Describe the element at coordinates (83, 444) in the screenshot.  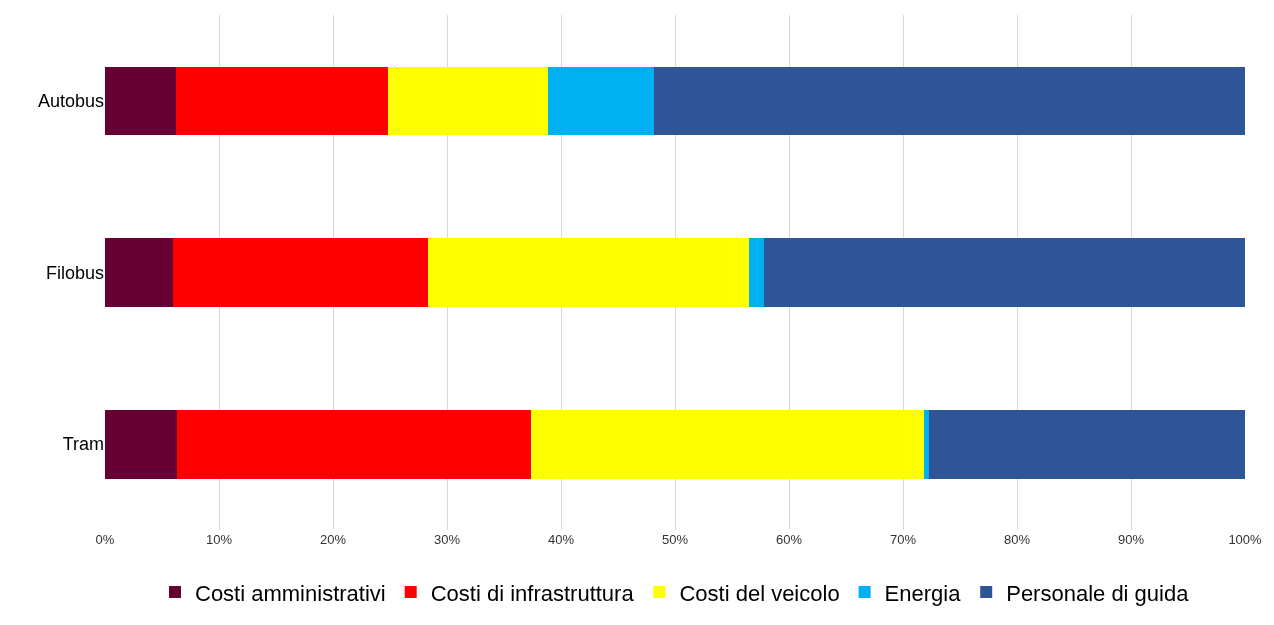
I see `y-tick-label: Tram` at that location.